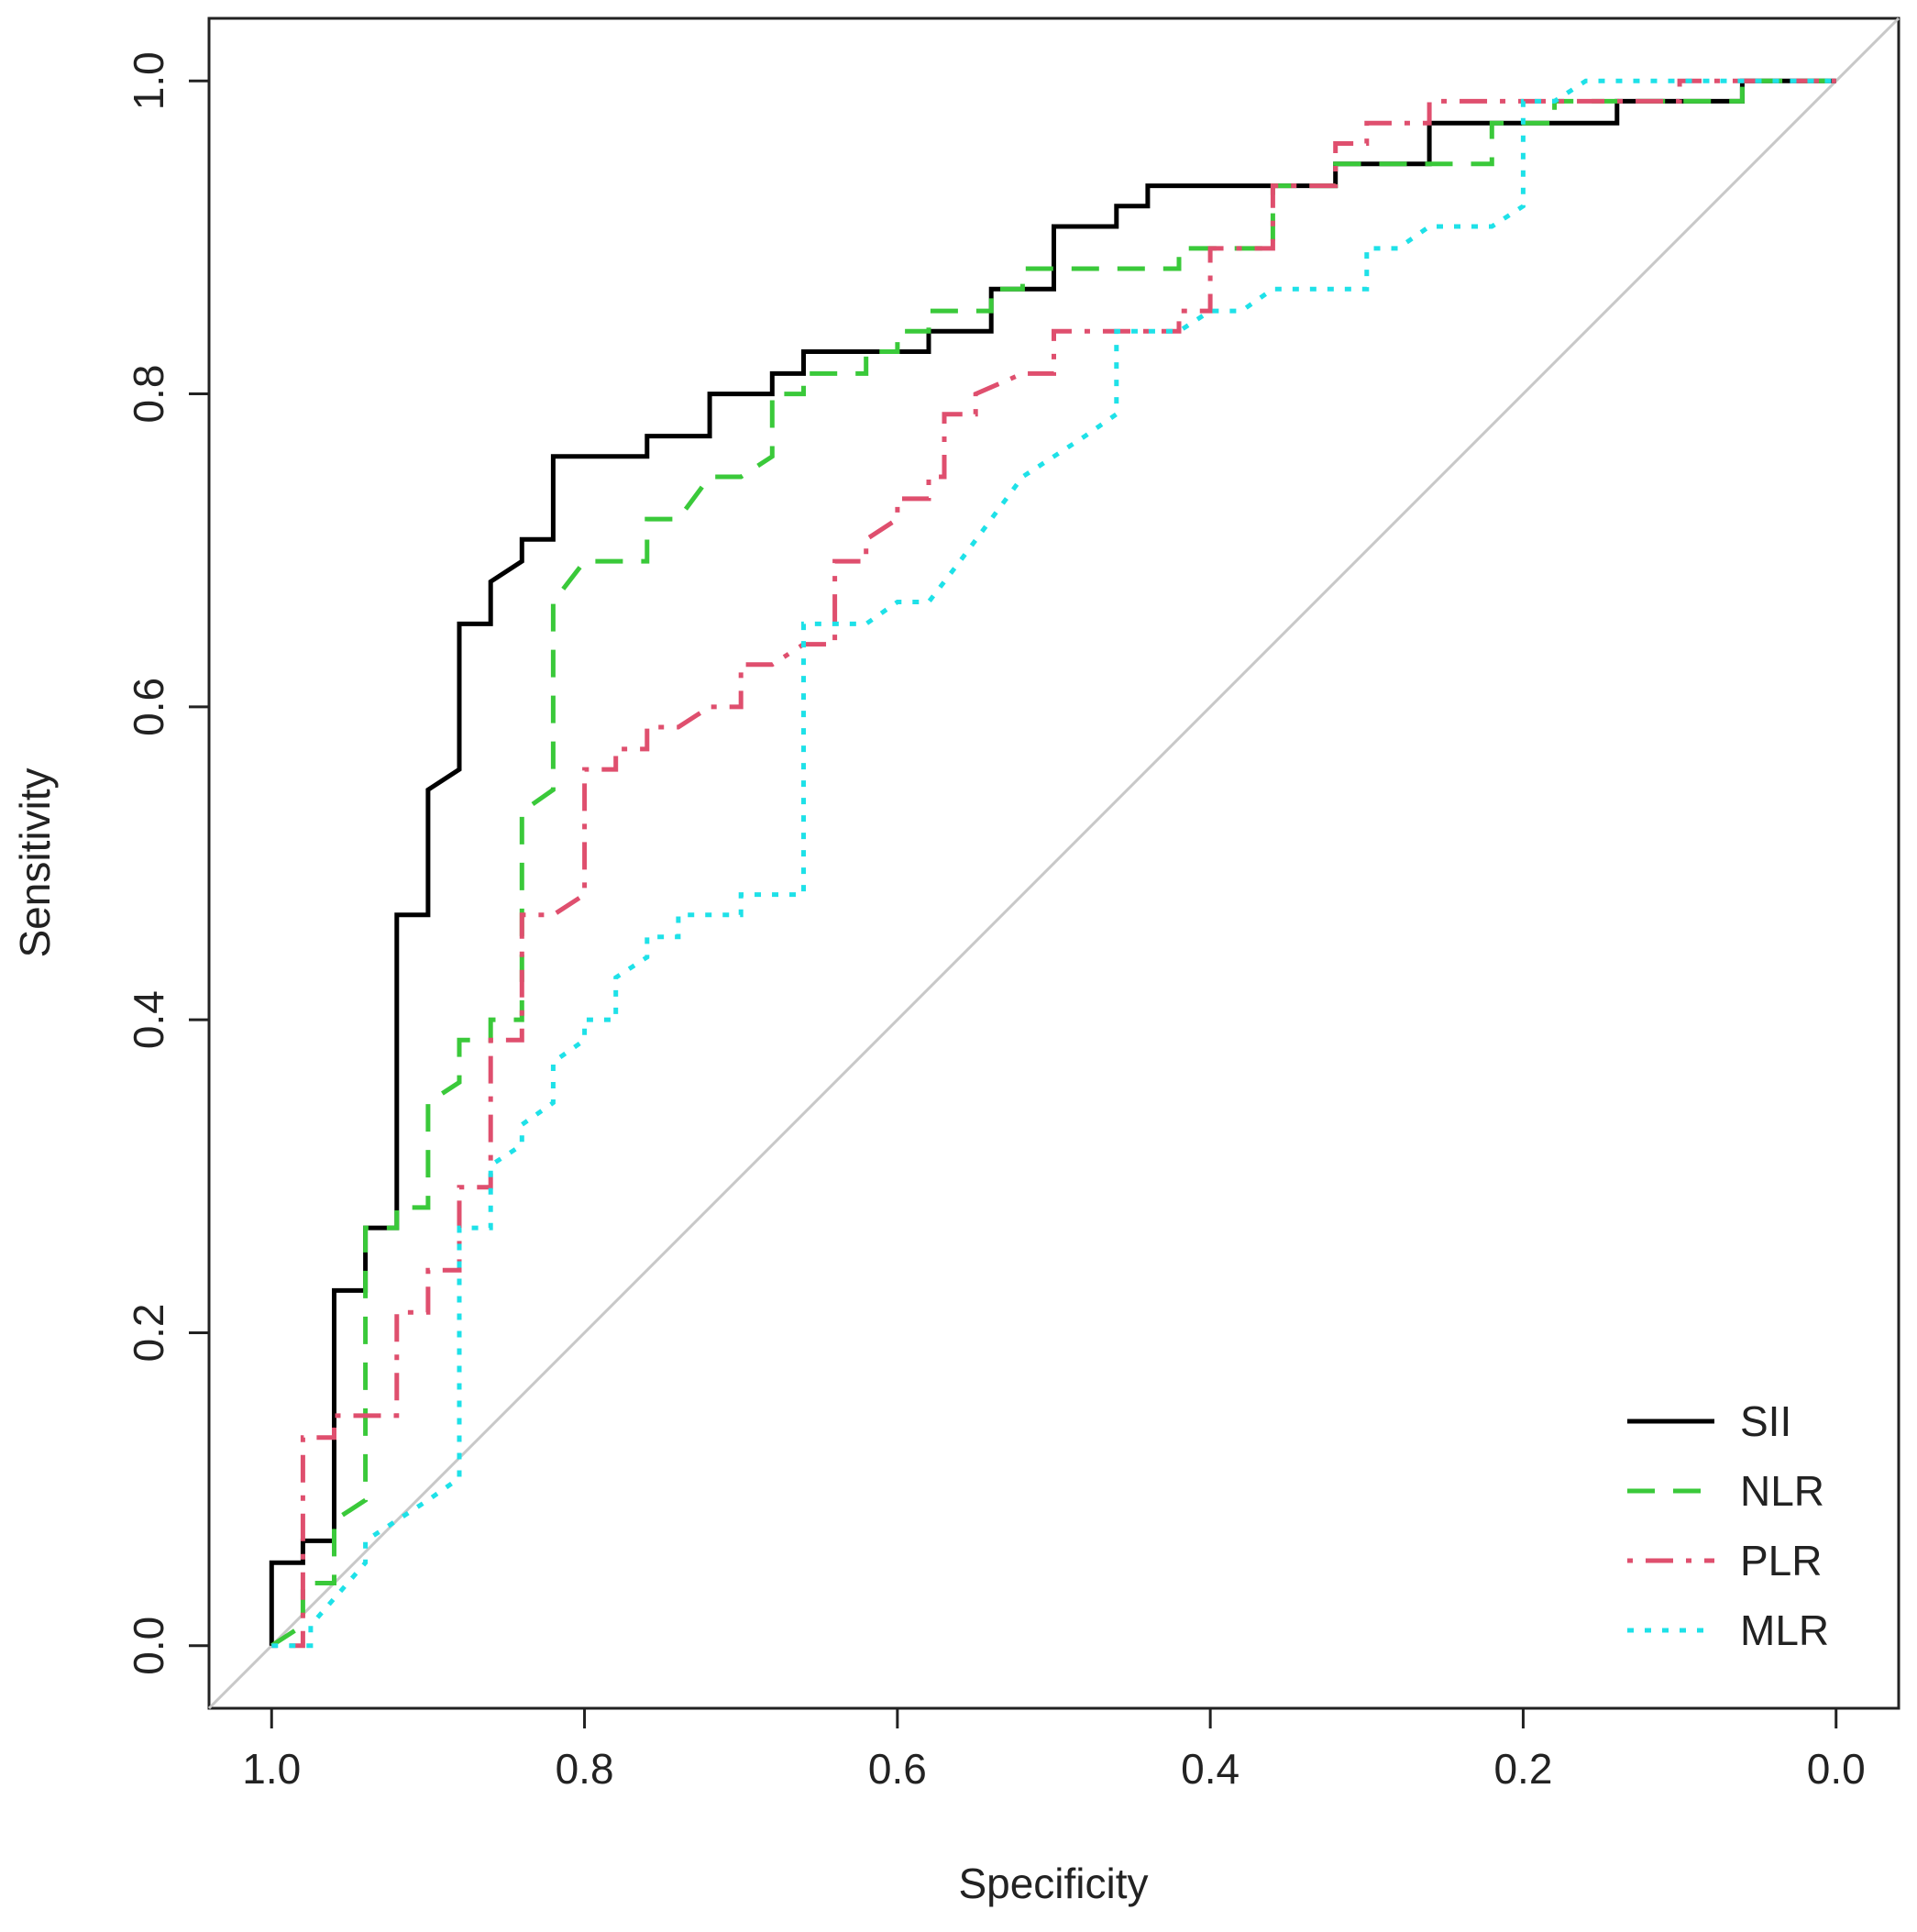  What do you see at coordinates (148, 1646) in the screenshot?
I see `y-tick-label: 0.0` at bounding box center [148, 1646].